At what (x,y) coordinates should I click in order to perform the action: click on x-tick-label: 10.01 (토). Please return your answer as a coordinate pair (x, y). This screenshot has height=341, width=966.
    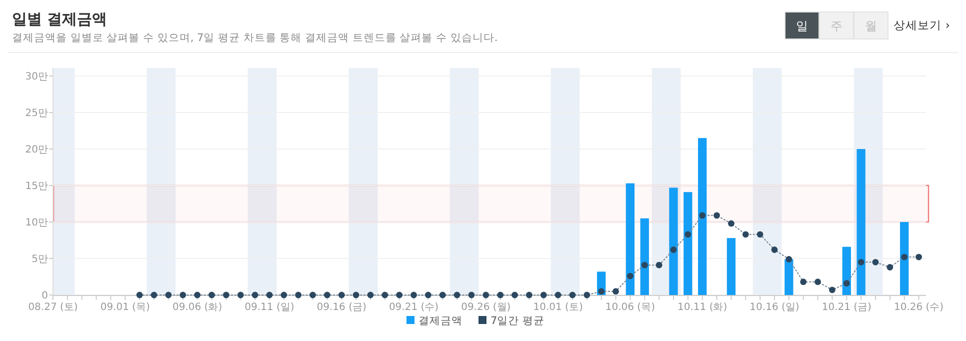
    Looking at the image, I should click on (558, 307).